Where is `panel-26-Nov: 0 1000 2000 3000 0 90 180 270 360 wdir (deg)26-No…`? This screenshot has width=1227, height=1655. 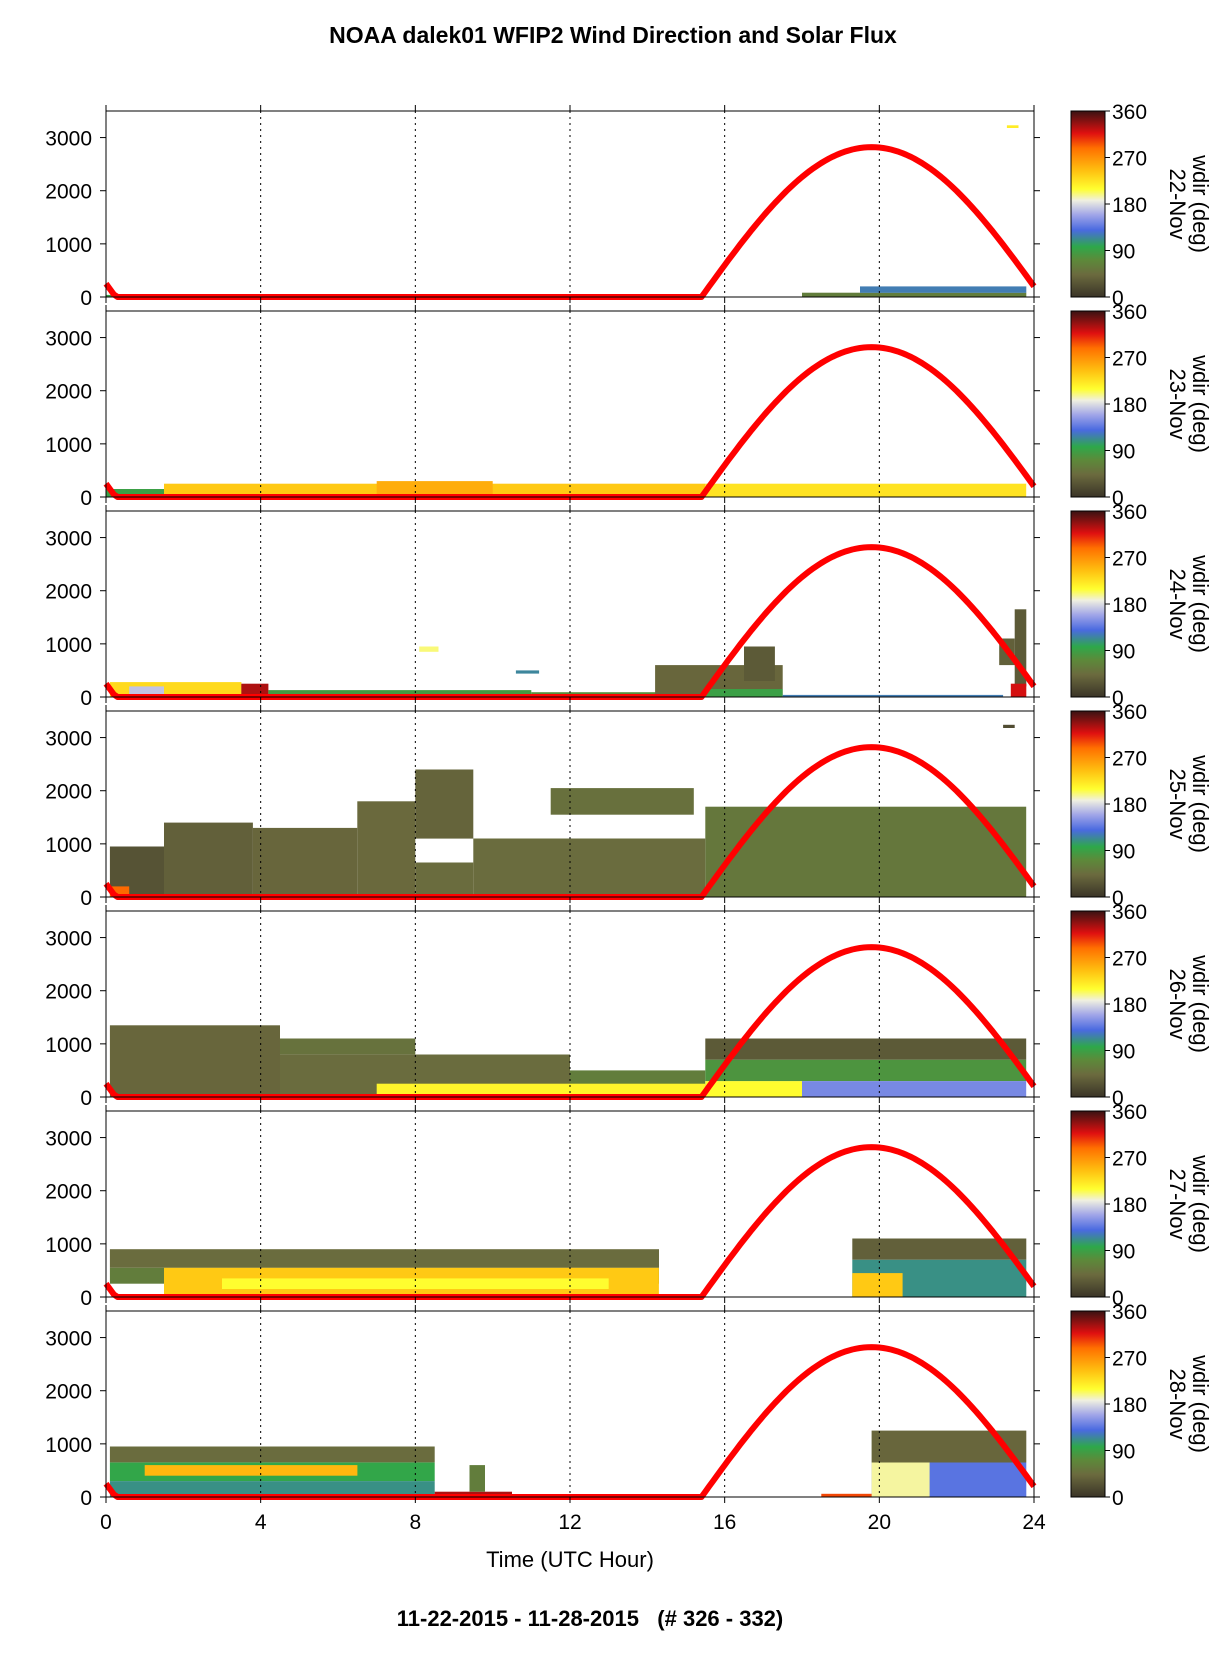
panel-26-Nov: 0 1000 2000 3000 0 90 180 270 360 wdir (deg)26-No… is located at coordinates (629, 1005).